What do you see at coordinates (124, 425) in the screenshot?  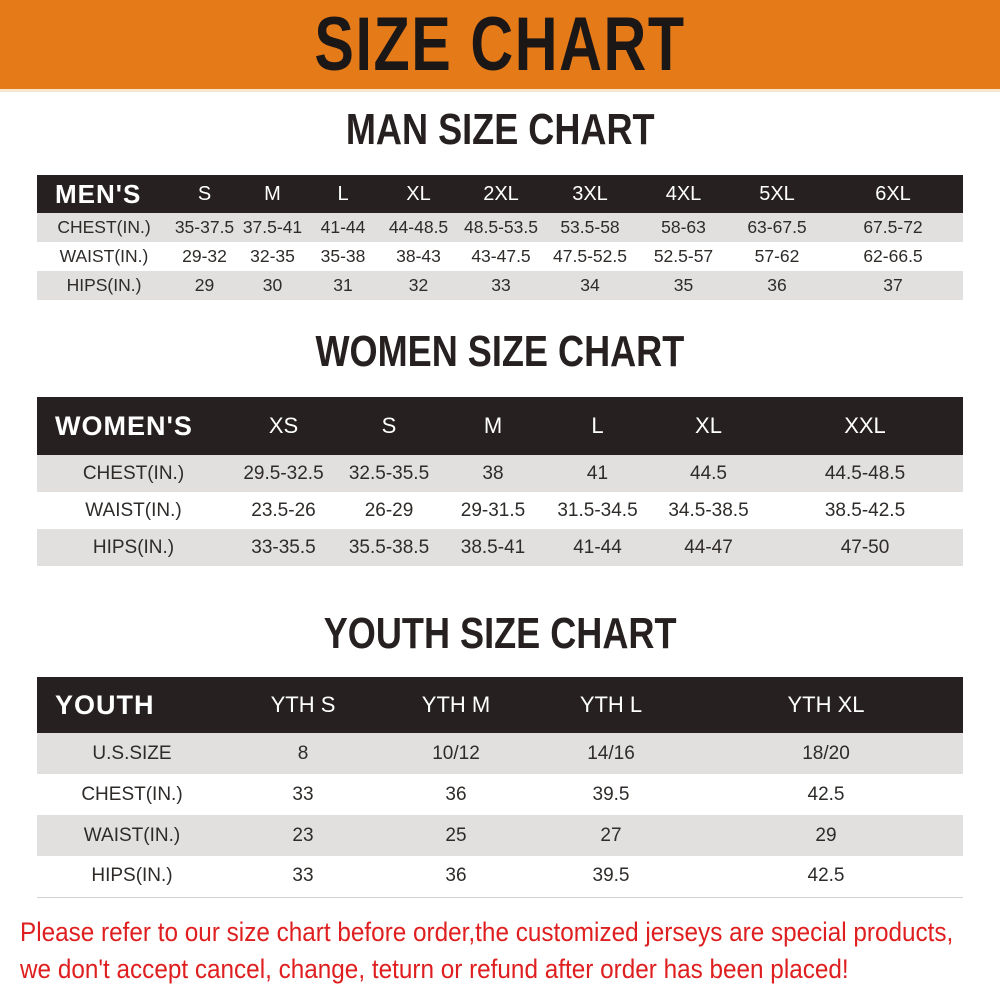 I see `women-table-title: WOMEN'S` at bounding box center [124, 425].